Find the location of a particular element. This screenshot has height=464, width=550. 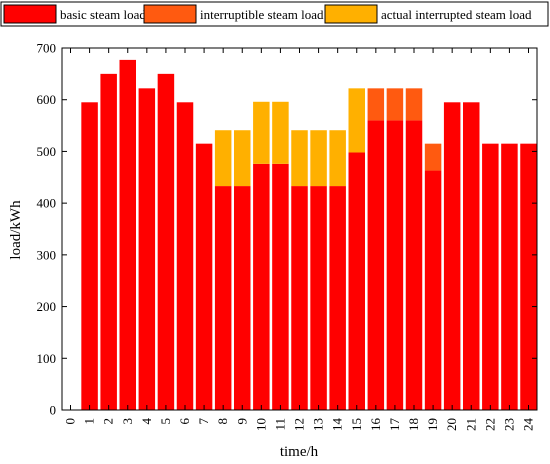

y-tick-label: 100 is located at coordinates (47, 358).